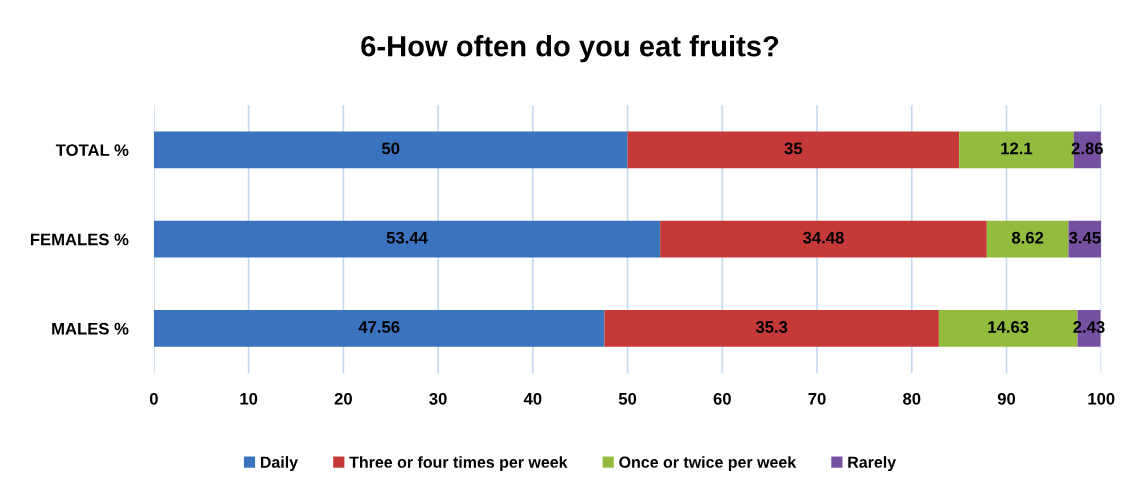 This screenshot has height=487, width=1140. I want to click on x-tick-label: 50, so click(627, 398).